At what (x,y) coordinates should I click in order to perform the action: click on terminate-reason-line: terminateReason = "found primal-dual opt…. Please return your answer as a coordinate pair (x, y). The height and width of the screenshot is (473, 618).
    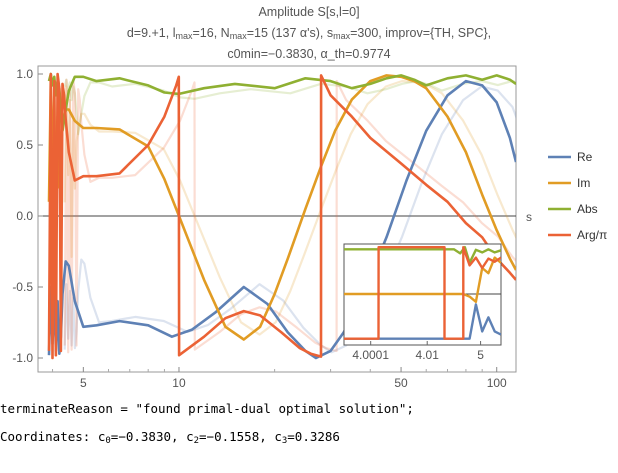
    Looking at the image, I should click on (207, 408).